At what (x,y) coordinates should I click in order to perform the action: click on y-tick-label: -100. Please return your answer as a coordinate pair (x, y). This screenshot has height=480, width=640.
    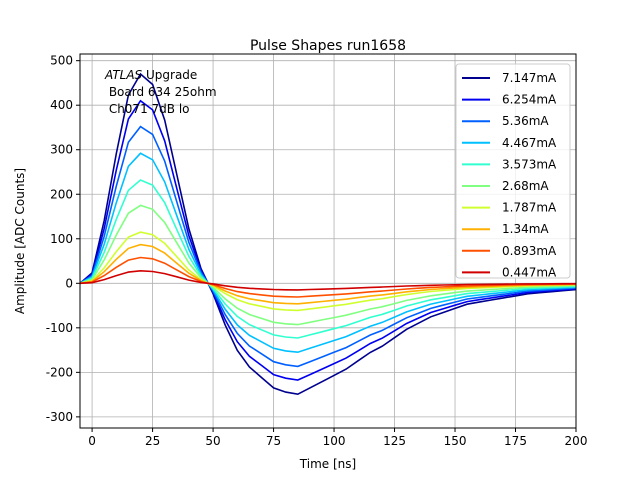
    Looking at the image, I should click on (59, 328).